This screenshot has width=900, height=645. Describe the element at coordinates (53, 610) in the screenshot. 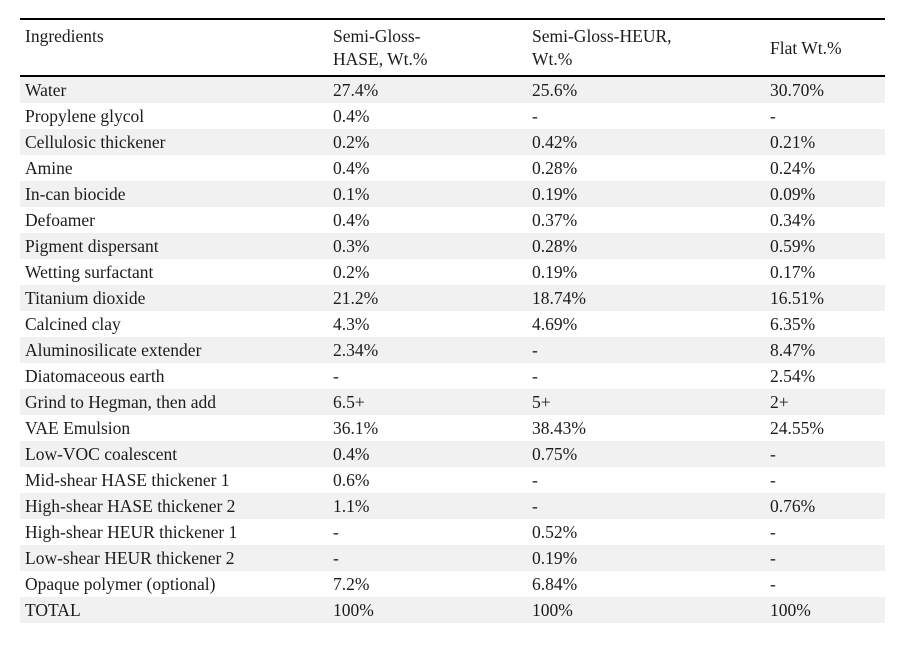

I see `ingredient-name: TOTAL` at that location.